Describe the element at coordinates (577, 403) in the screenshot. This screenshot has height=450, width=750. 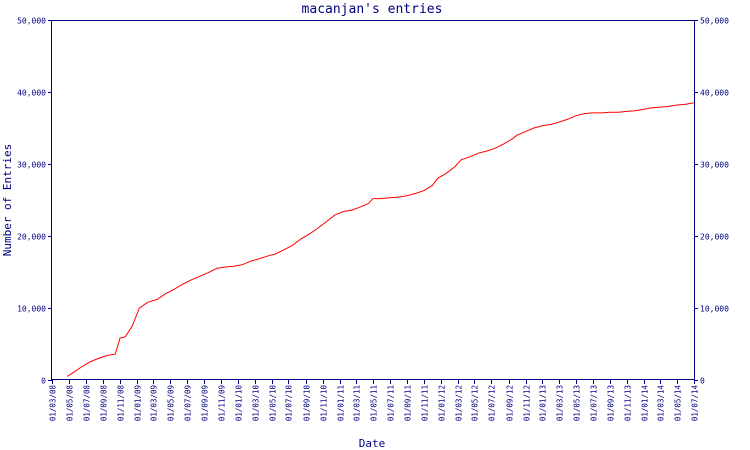
I see `x-tick-label: 01/05/13` at that location.